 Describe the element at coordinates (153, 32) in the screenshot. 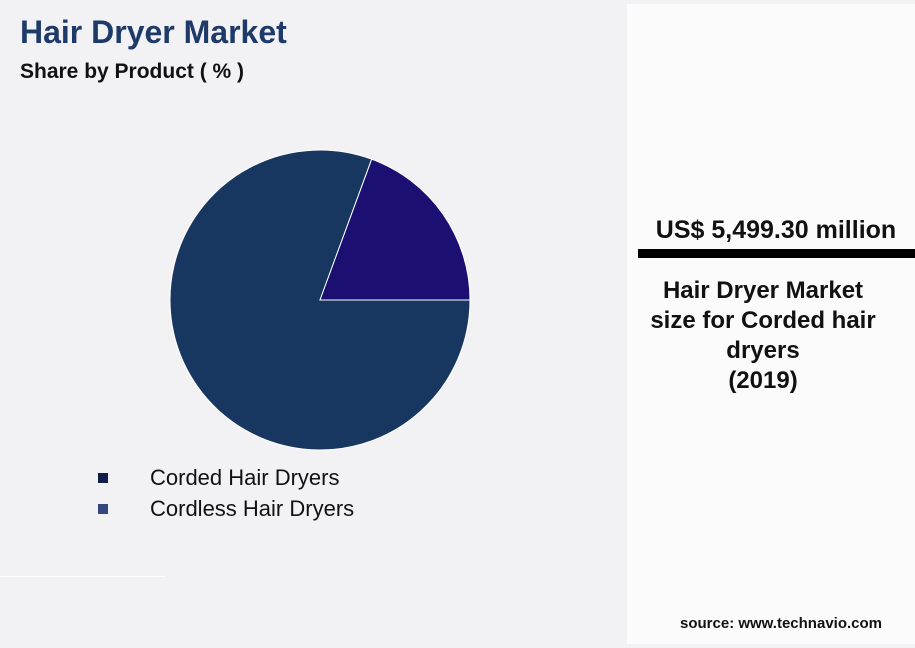

I see `chart-title: Hair Dryer Market` at that location.